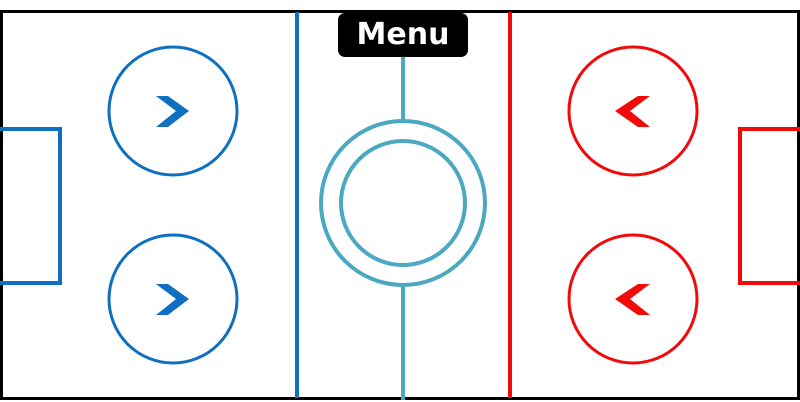  I want to click on center-circle, so click(403, 203).